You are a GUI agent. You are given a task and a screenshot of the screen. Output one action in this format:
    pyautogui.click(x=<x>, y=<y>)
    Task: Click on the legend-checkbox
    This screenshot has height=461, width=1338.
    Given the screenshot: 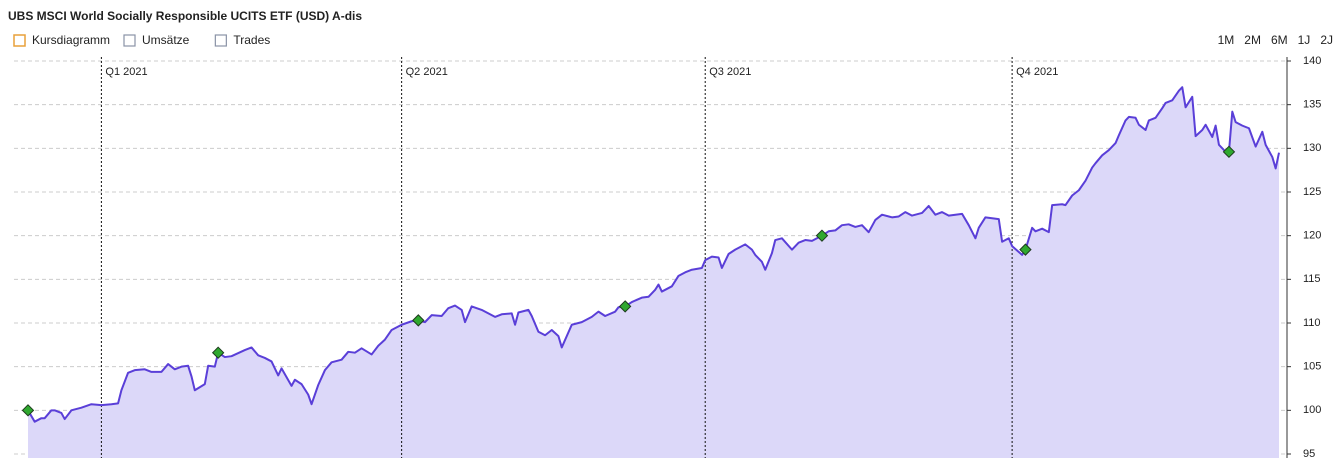 What is the action you would take?
    pyautogui.click(x=19, y=40)
    